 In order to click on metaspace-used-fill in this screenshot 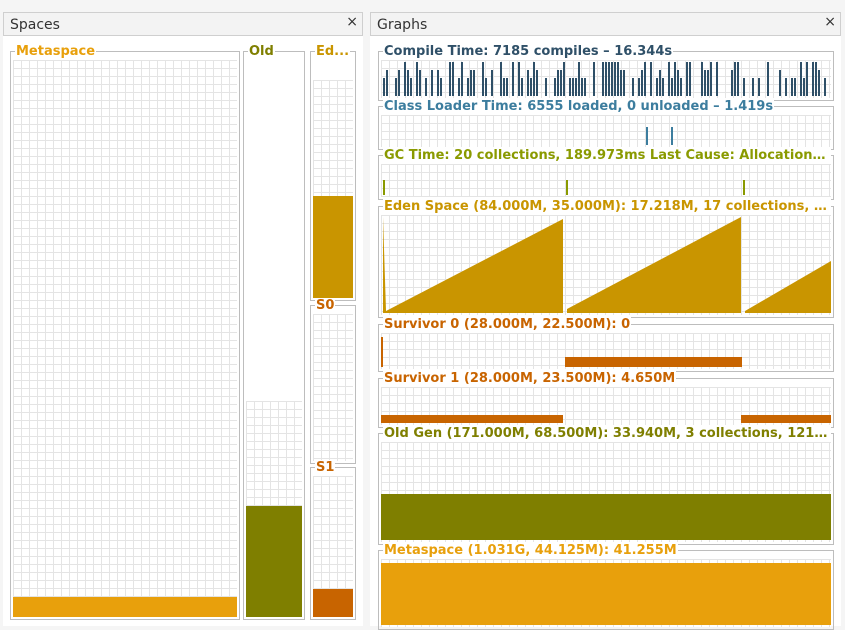, I will do `click(125, 607)`.